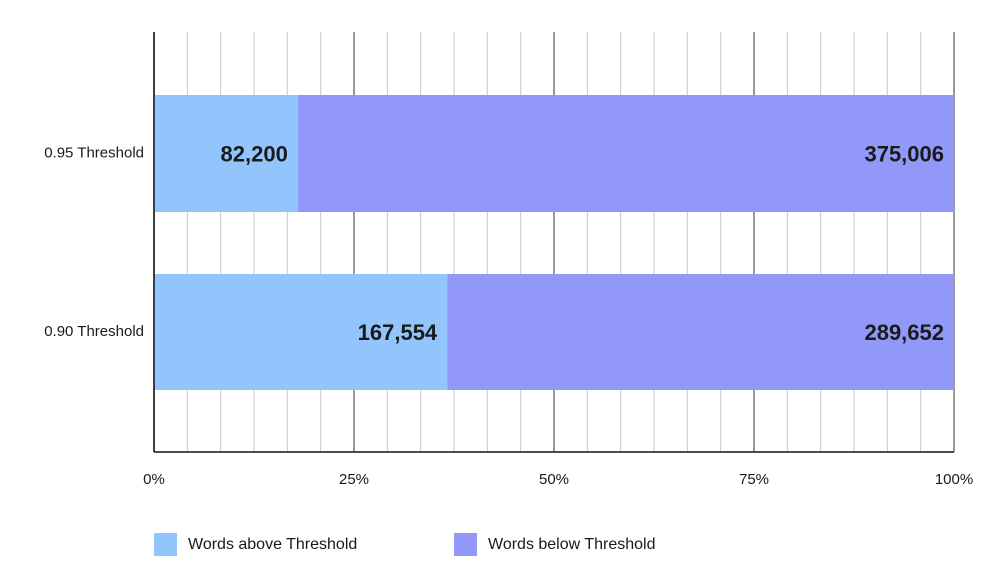 The height and width of the screenshot is (588, 1000). I want to click on y-tick-label: 0.95 Threshold, so click(94, 152).